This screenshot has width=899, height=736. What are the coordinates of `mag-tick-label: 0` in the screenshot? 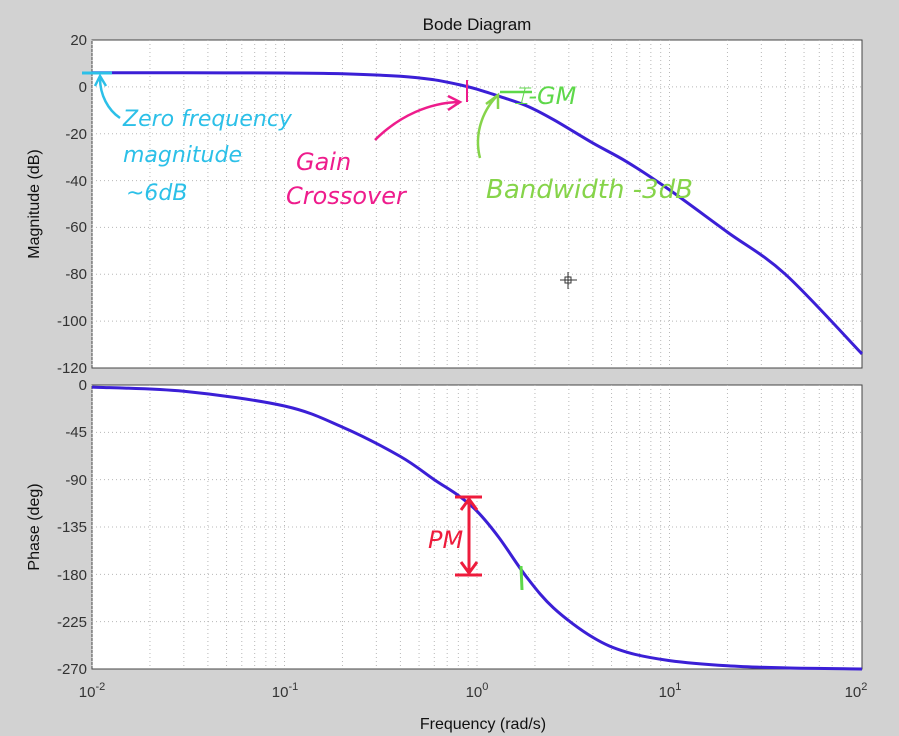 It's located at (83, 87).